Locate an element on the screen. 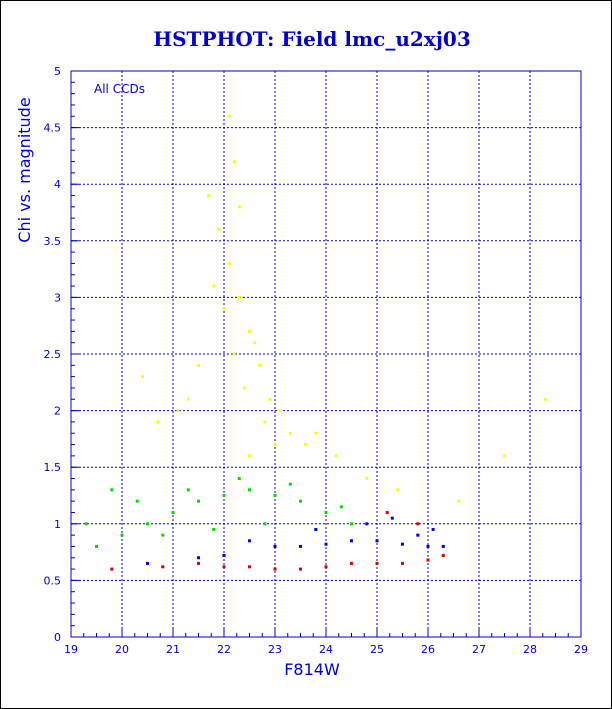  x-axis-label: F814W is located at coordinates (312, 669).